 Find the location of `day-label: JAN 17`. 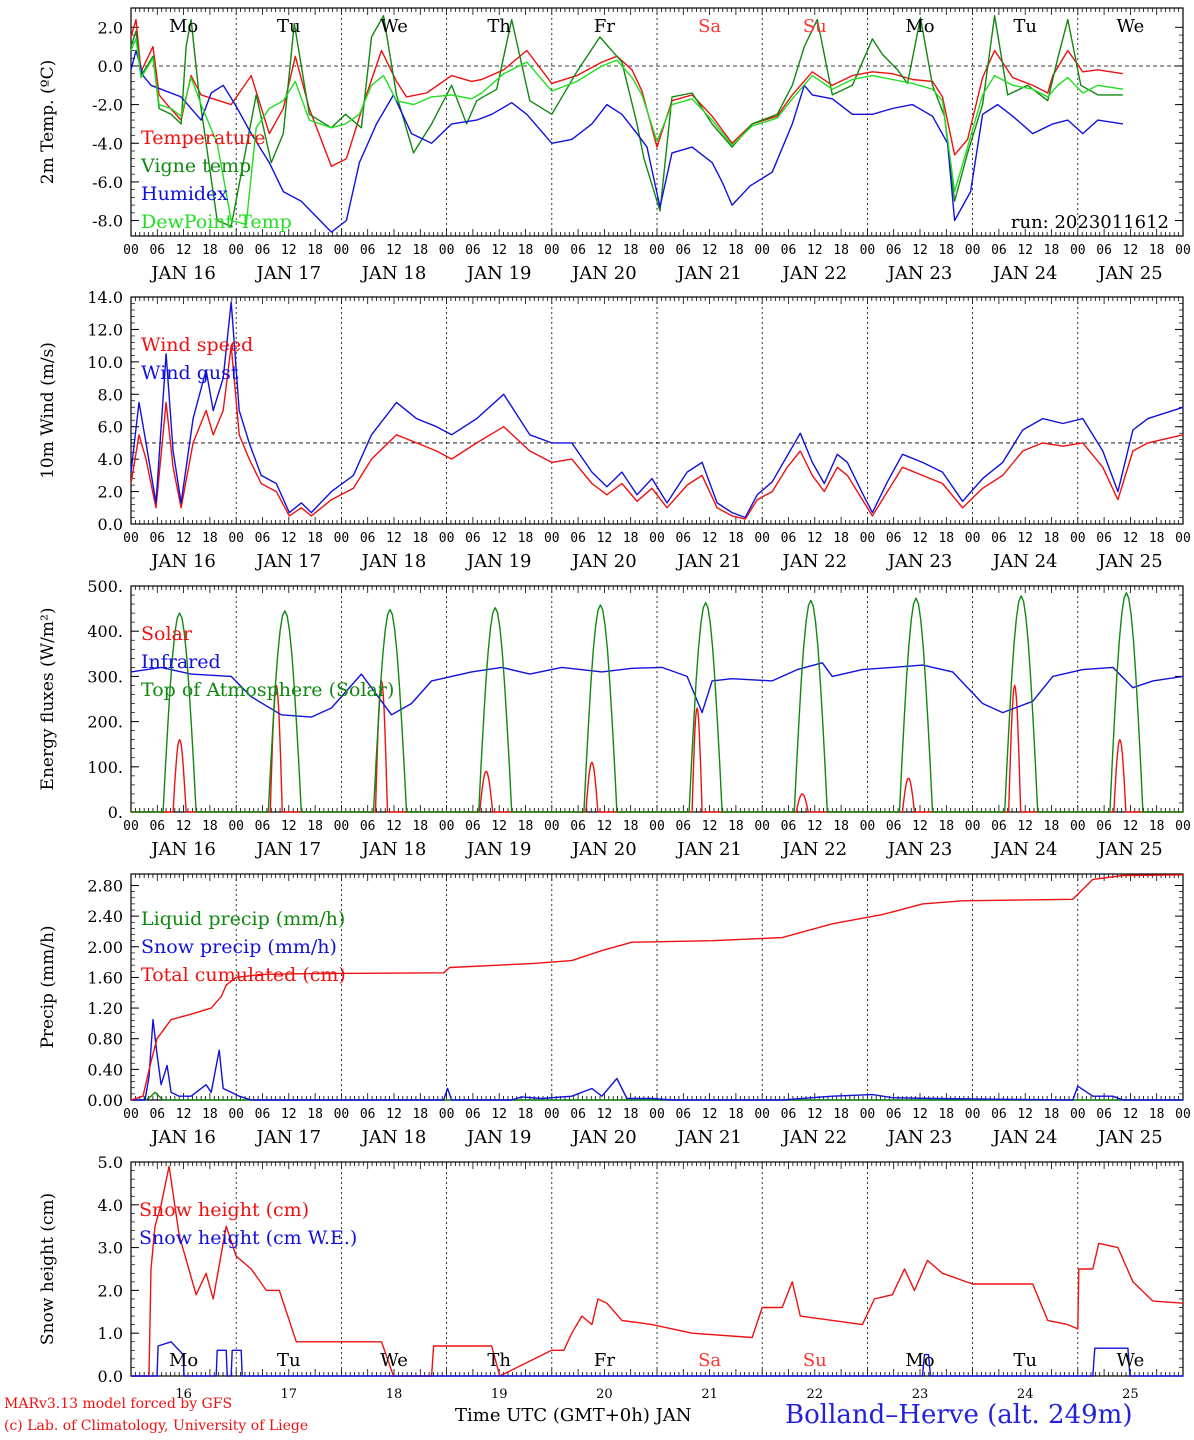

day-label: JAN 17 is located at coordinates (288, 561).